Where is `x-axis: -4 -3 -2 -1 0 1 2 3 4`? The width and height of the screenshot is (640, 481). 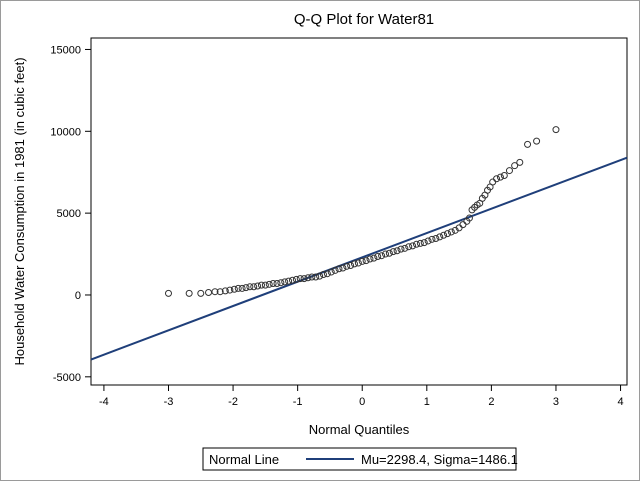 x-axis: -4 -3 -2 -1 0 1 2 3 4 is located at coordinates (361, 396).